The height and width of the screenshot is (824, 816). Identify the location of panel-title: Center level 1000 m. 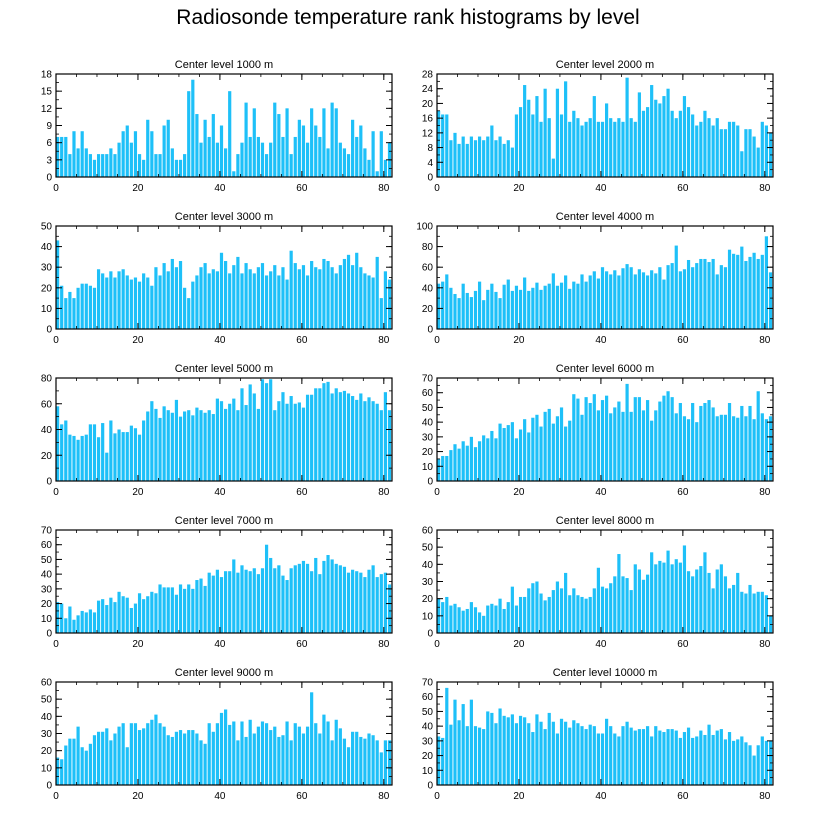
(224, 65).